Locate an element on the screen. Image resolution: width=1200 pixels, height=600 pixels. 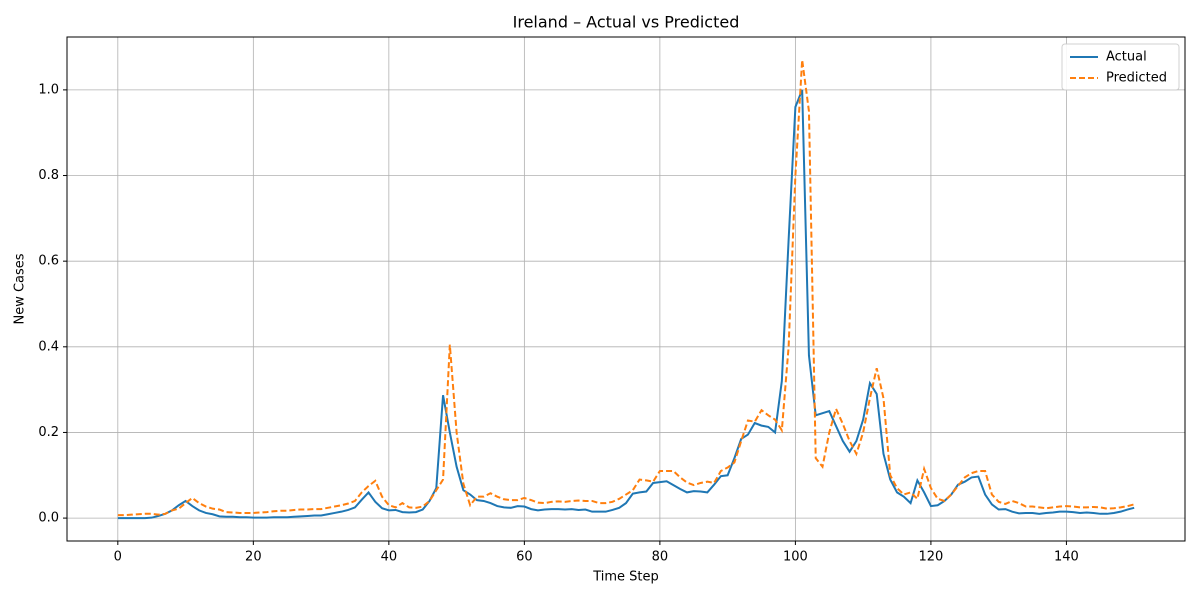
y-tick-label: 0.8 is located at coordinates (48, 175).